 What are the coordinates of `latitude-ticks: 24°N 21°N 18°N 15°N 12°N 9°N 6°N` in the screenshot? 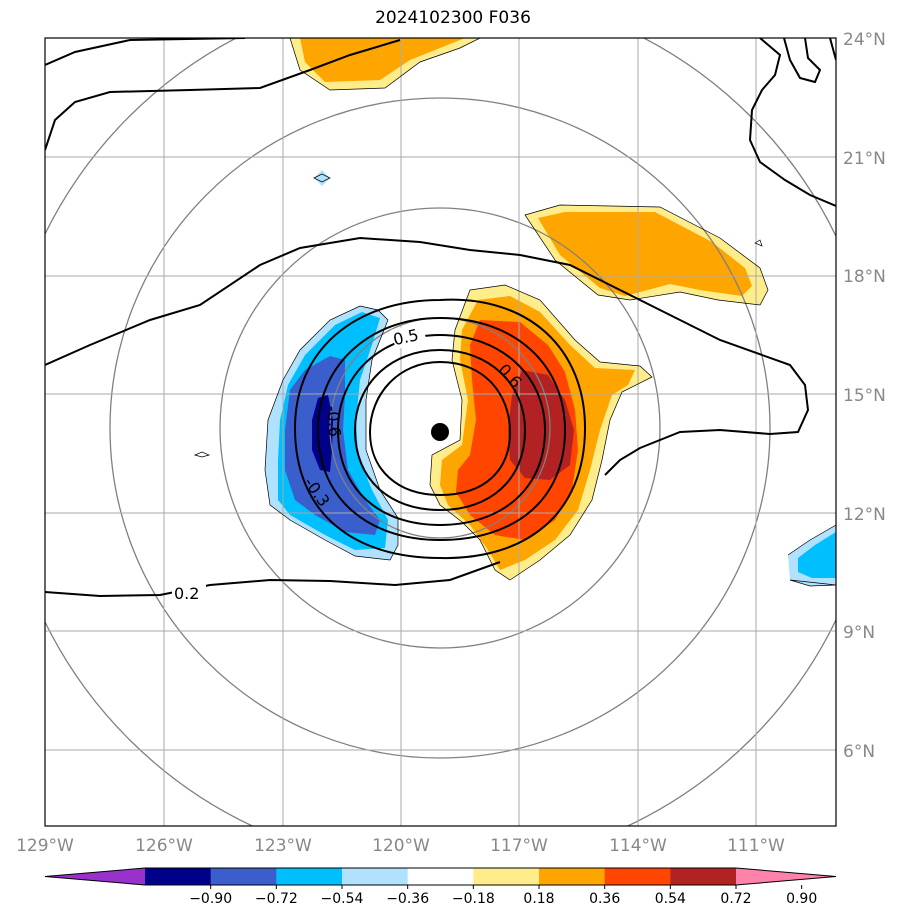 It's located at (864, 396).